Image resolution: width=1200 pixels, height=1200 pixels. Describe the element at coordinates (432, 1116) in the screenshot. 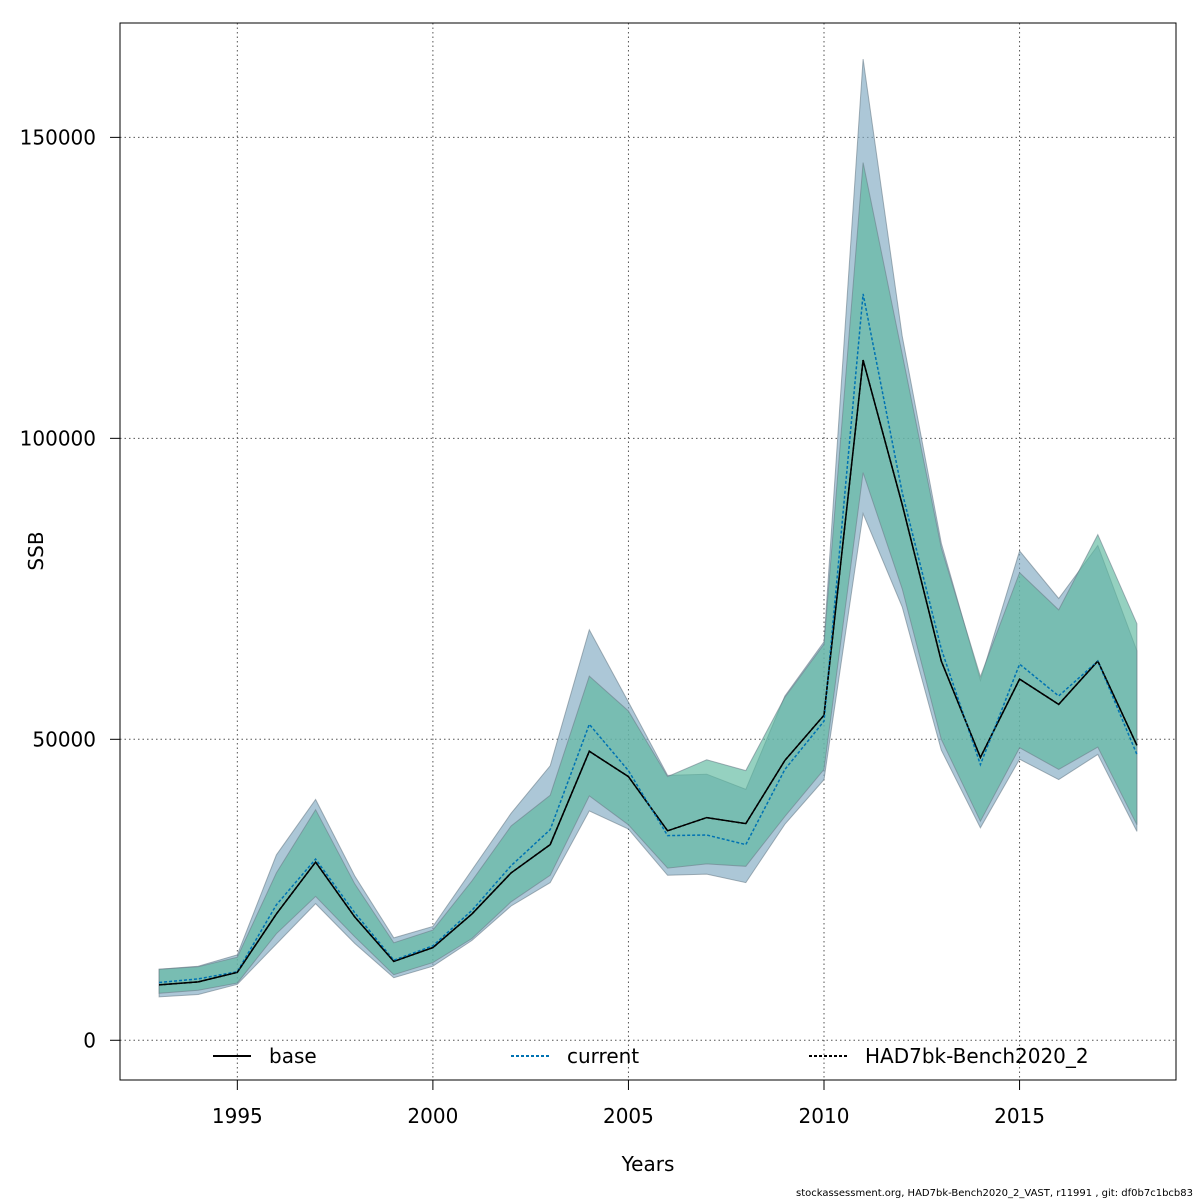

I see `x-tick-label-2000: 2000` at that location.